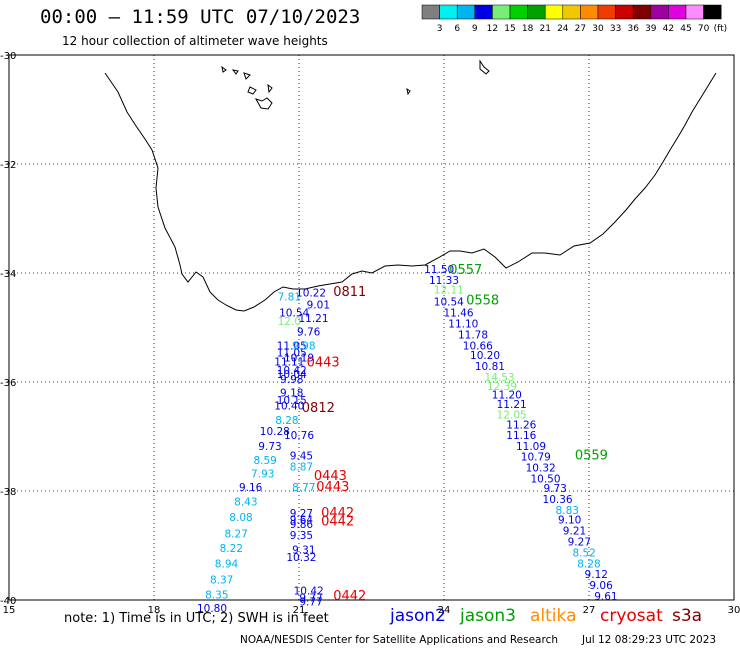  What do you see at coordinates (310, 599) in the screenshot?
I see `wave-height-value: 9.77` at bounding box center [310, 599].